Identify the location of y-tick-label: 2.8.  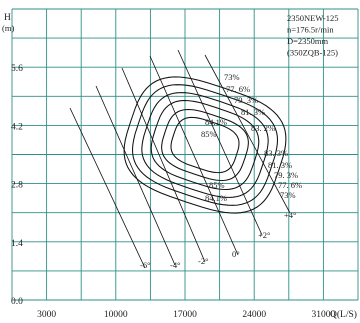
(17, 186).